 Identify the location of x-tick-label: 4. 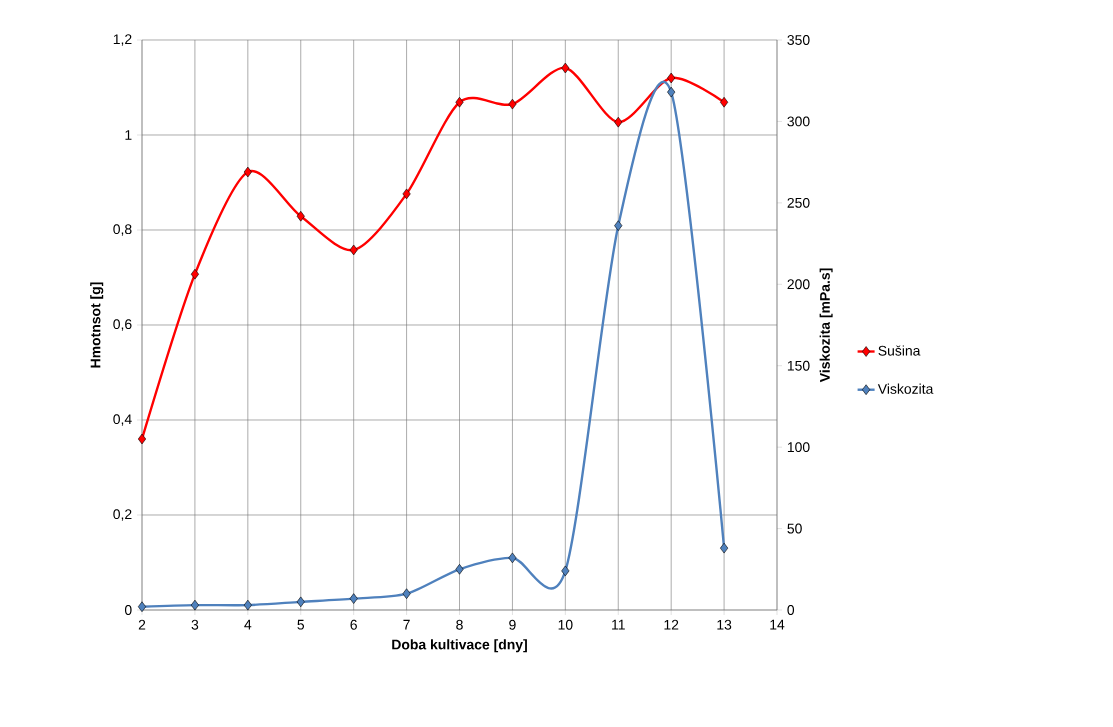
(248, 624).